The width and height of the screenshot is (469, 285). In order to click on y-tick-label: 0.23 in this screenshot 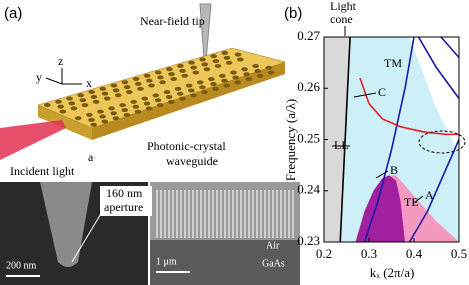, I will do `click(308, 240)`.